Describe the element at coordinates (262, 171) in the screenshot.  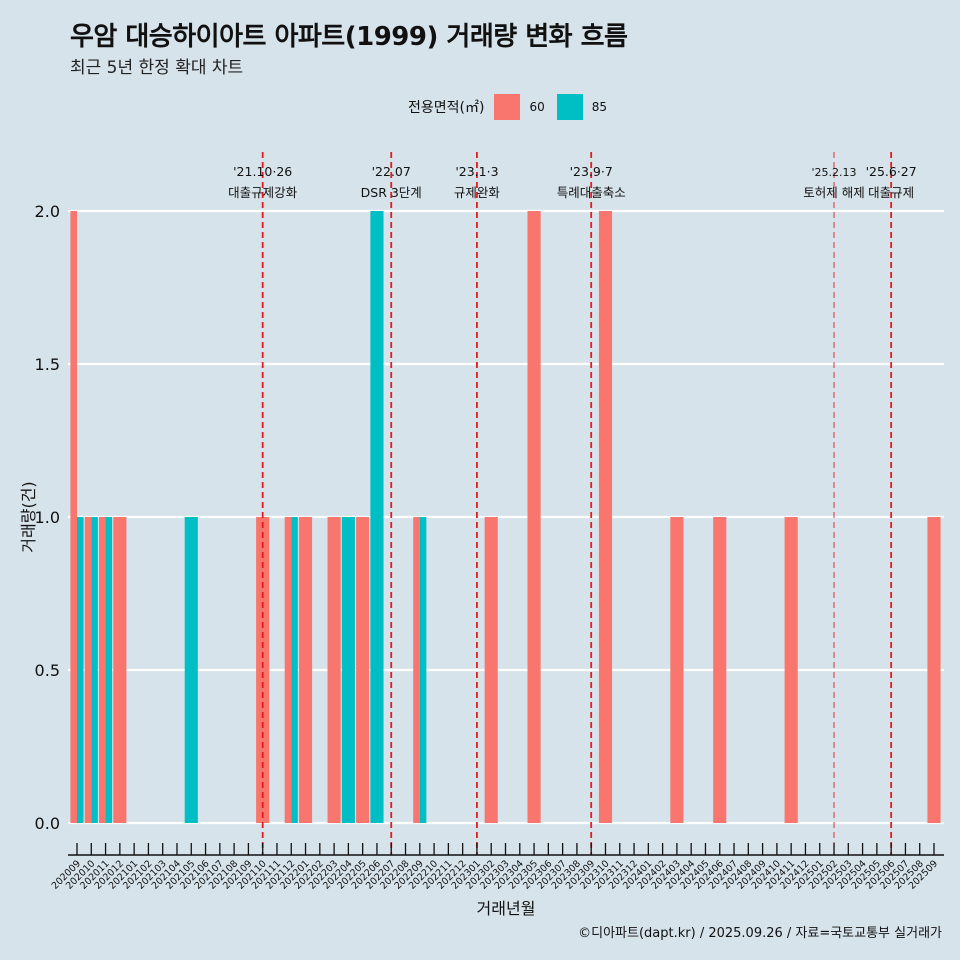
I see `annotation-date: '21.10·26` at that location.